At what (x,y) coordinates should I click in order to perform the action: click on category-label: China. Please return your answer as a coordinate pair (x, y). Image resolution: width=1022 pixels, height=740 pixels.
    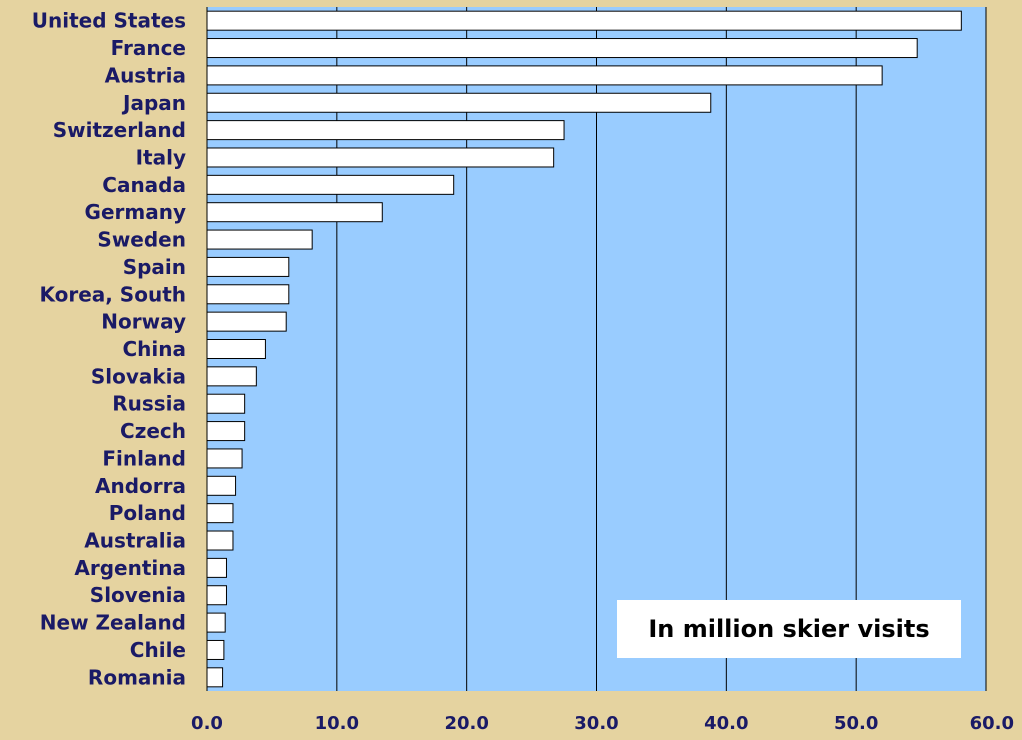
    Looking at the image, I should click on (154, 349).